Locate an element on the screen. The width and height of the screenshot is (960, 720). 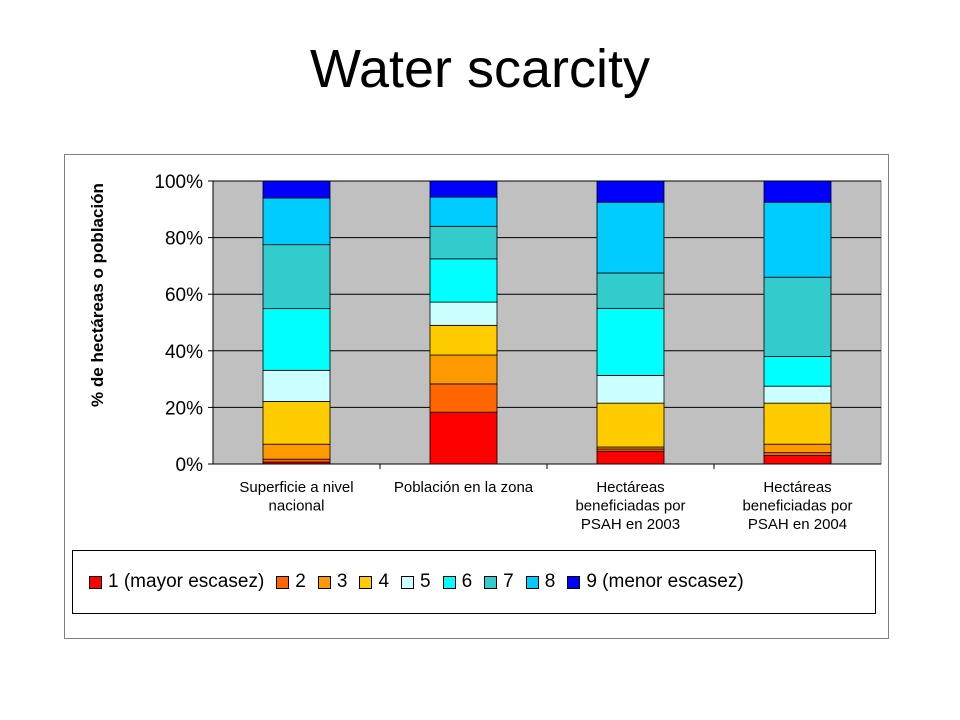
legend-item: 9 (menor escasez) is located at coordinates (655, 582).